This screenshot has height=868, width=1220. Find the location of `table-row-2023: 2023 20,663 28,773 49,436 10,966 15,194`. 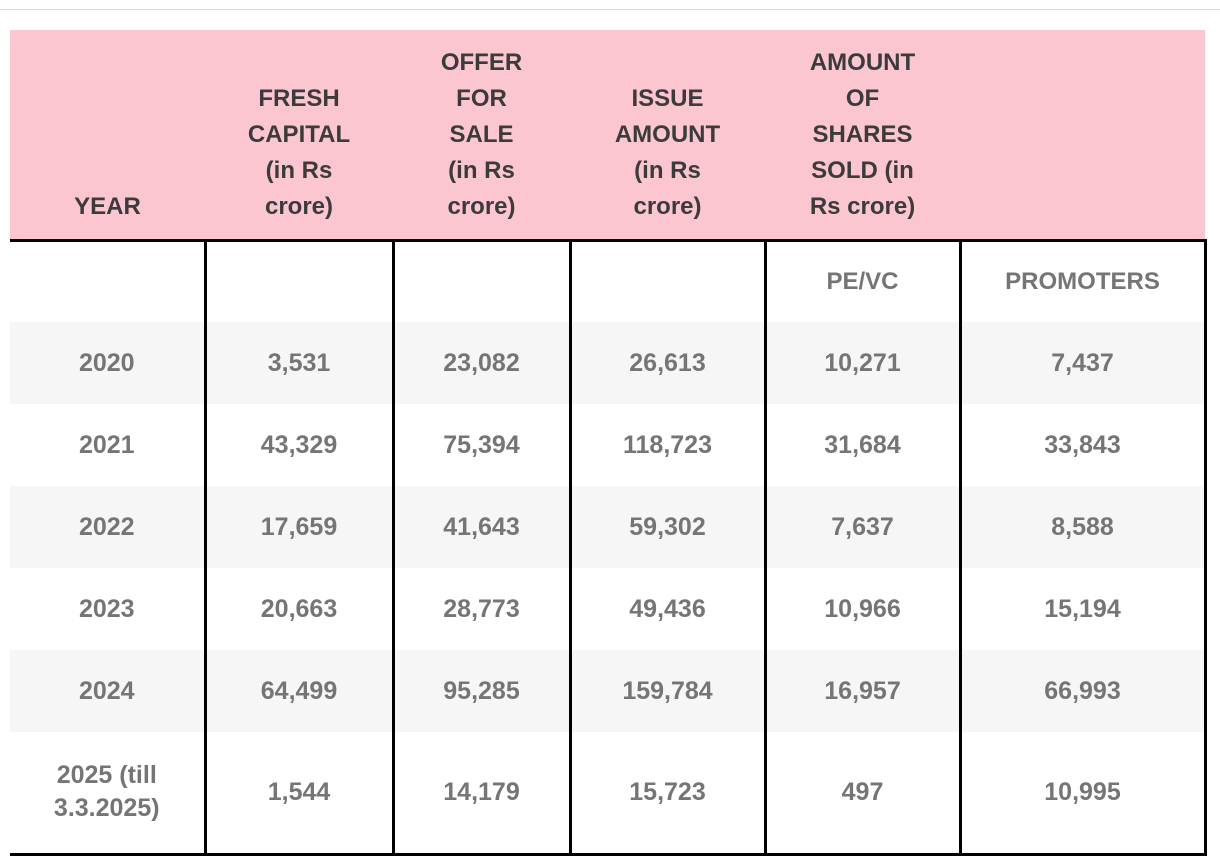

table-row-2023: 2023 20,663 28,773 49,436 10,966 15,194 is located at coordinates (608, 609).